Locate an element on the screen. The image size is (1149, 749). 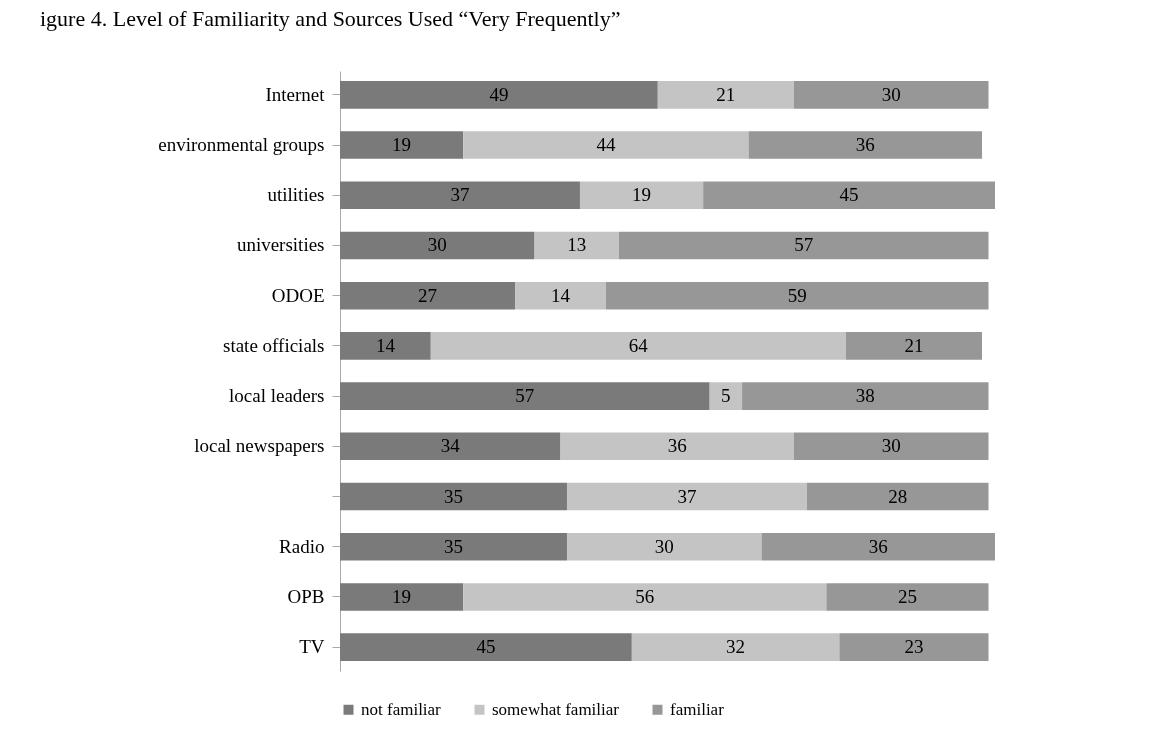
y-tick-label: local leaders is located at coordinates (277, 396).